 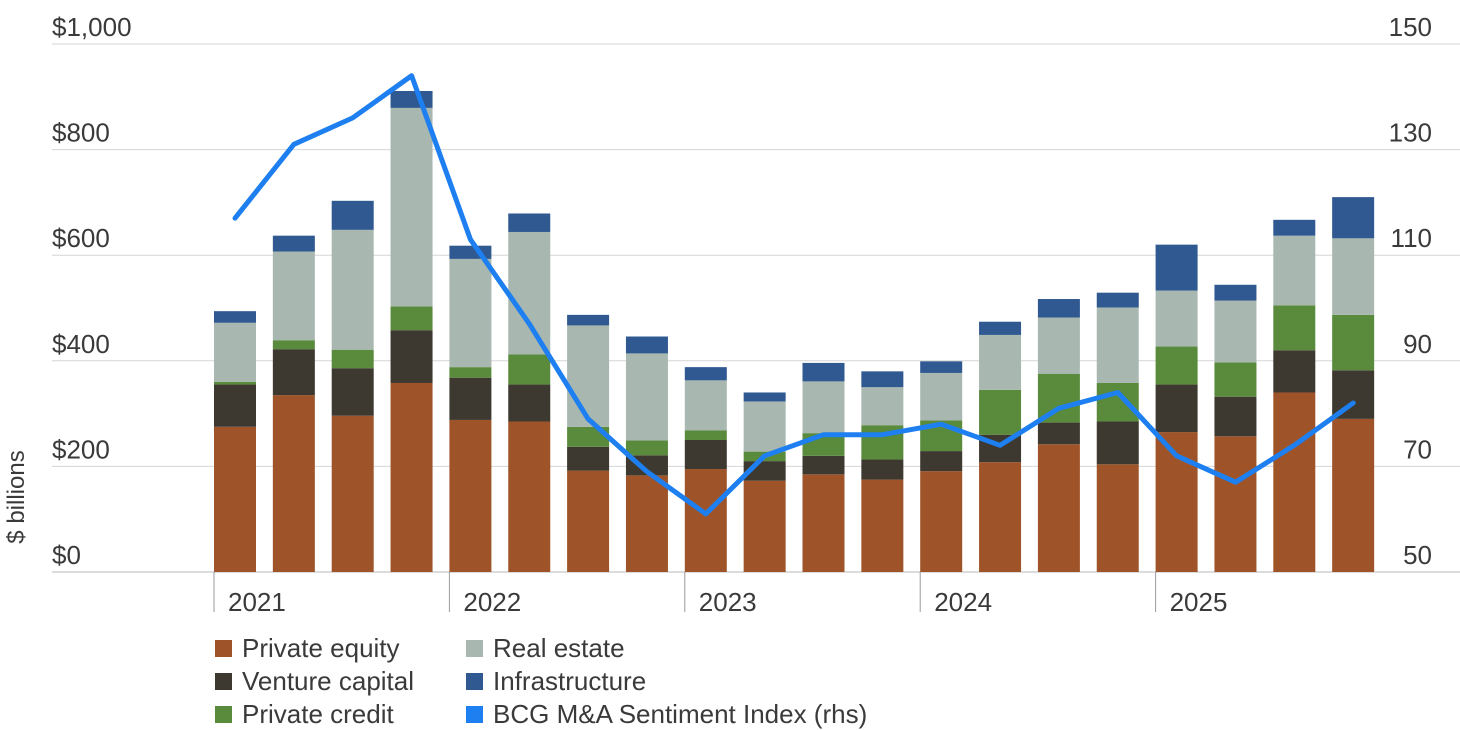 I want to click on x-year-label: 2022, so click(x=492, y=602).